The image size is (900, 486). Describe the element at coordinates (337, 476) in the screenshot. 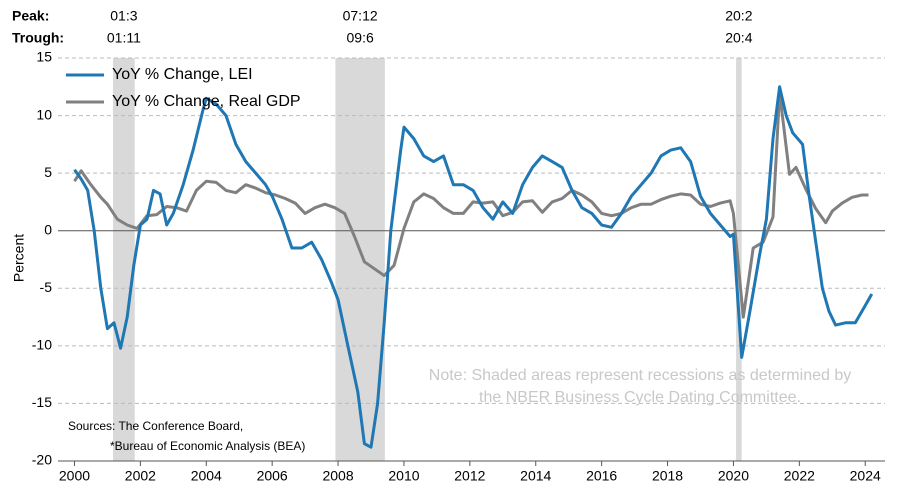

I see `x-tick-label: 2008` at that location.